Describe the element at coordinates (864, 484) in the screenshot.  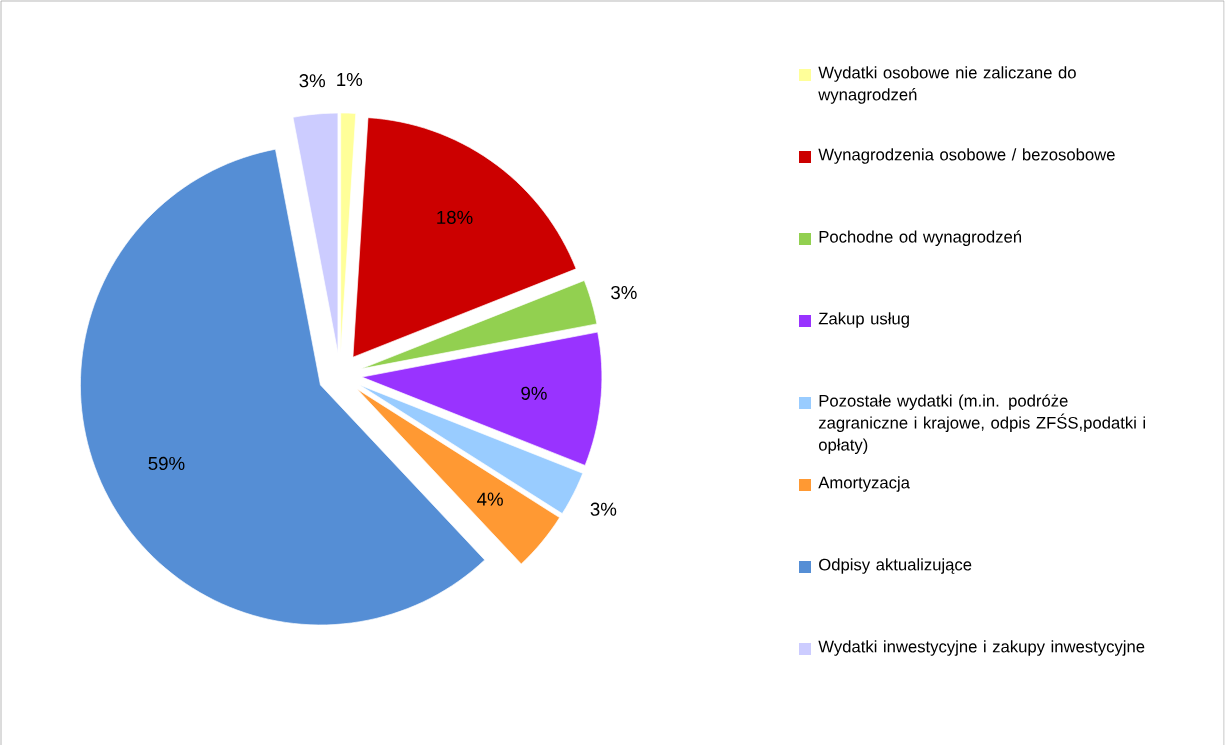
I see `legend-label: Amortyzacja` at that location.